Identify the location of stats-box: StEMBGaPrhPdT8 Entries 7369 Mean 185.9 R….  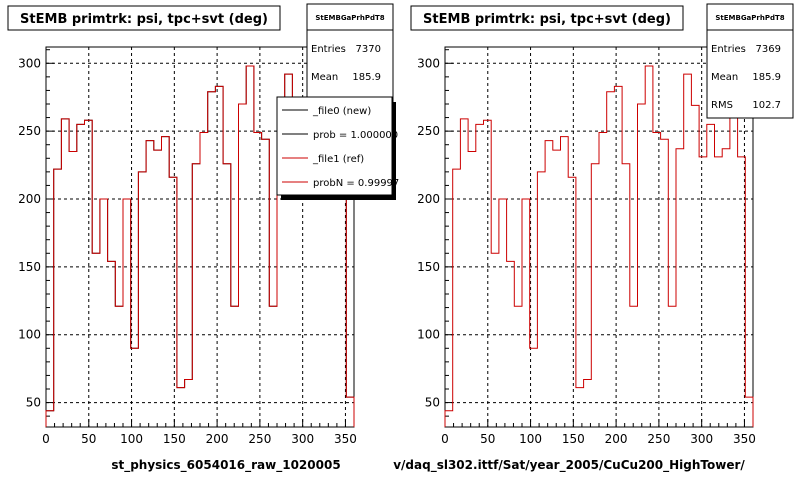
(750, 61).